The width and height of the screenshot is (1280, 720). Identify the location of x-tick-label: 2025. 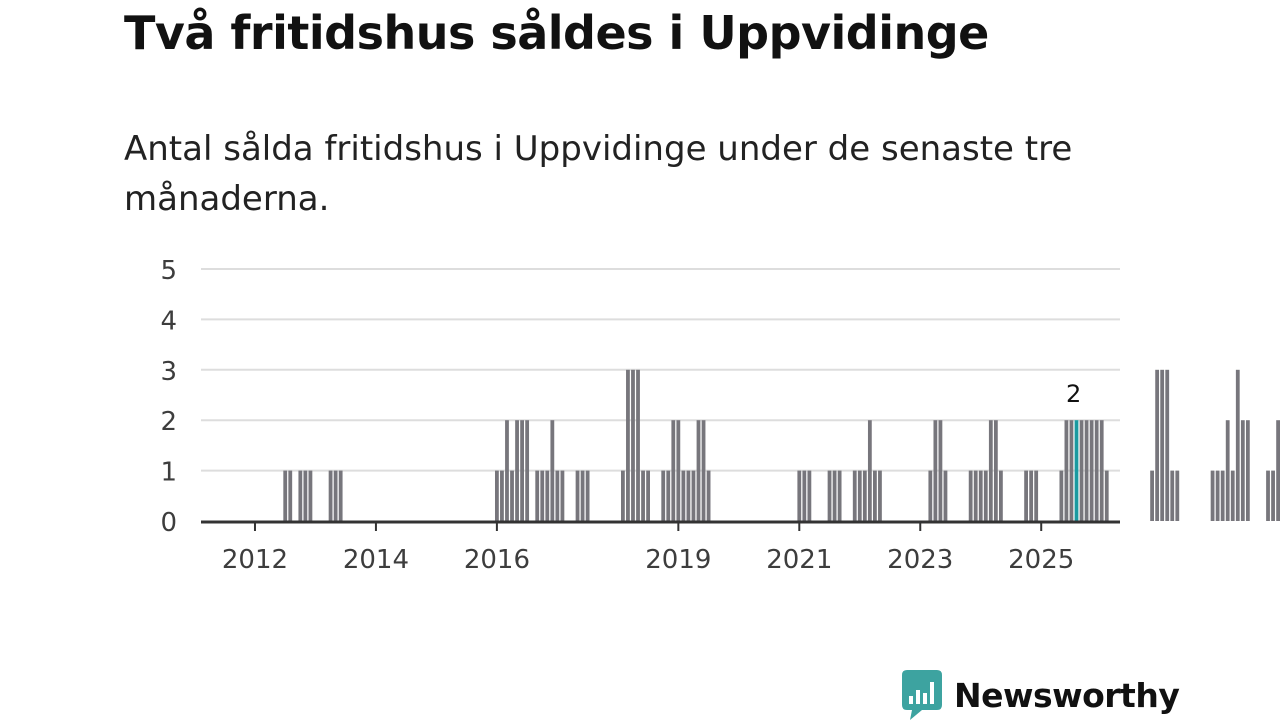
(1041, 560).